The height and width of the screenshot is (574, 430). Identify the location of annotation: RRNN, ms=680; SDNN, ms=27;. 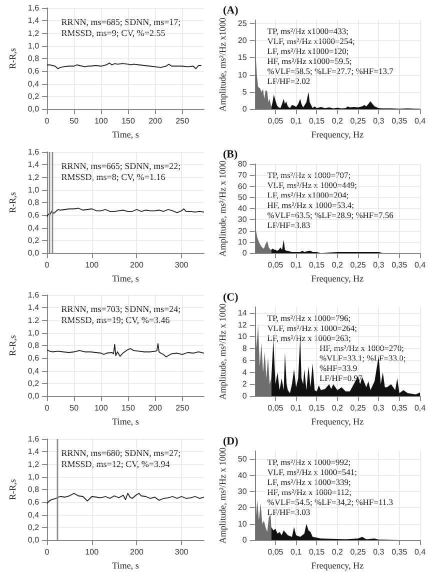
(121, 452).